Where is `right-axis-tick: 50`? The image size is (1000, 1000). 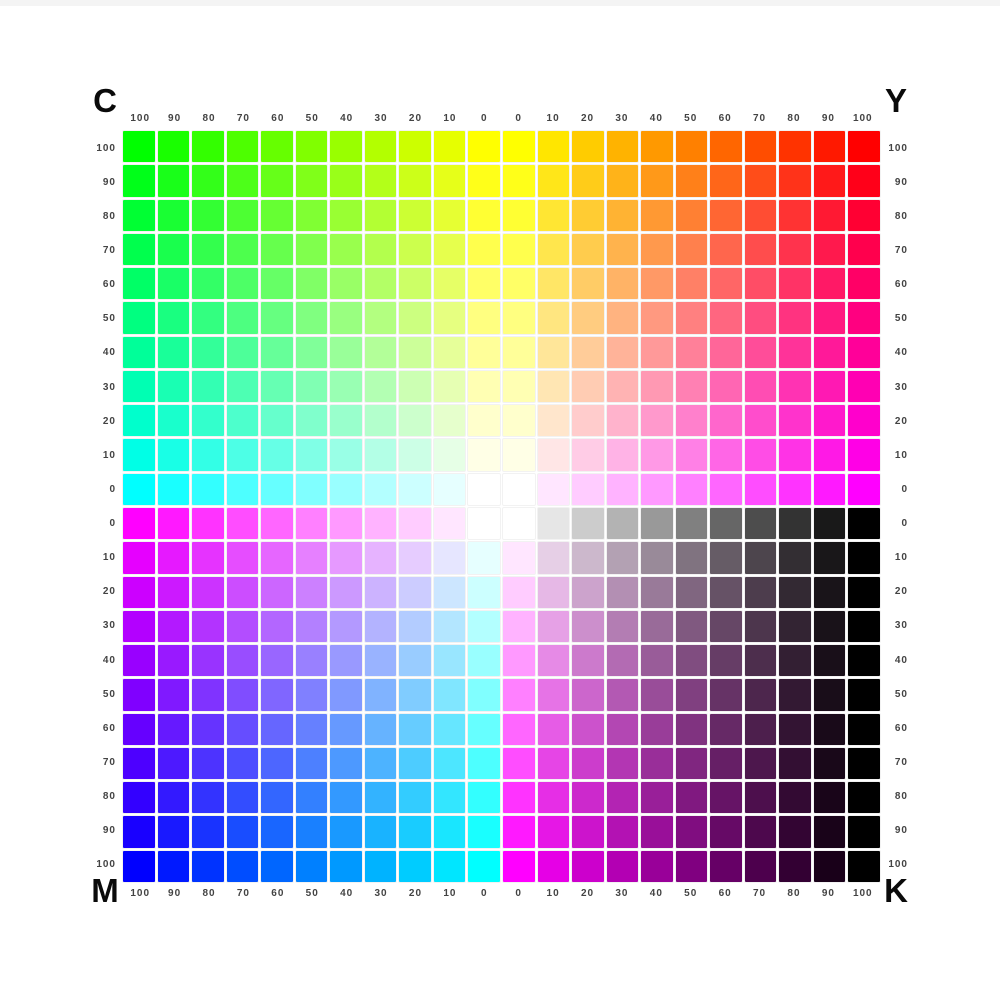 right-axis-tick: 50 is located at coordinates (901, 319).